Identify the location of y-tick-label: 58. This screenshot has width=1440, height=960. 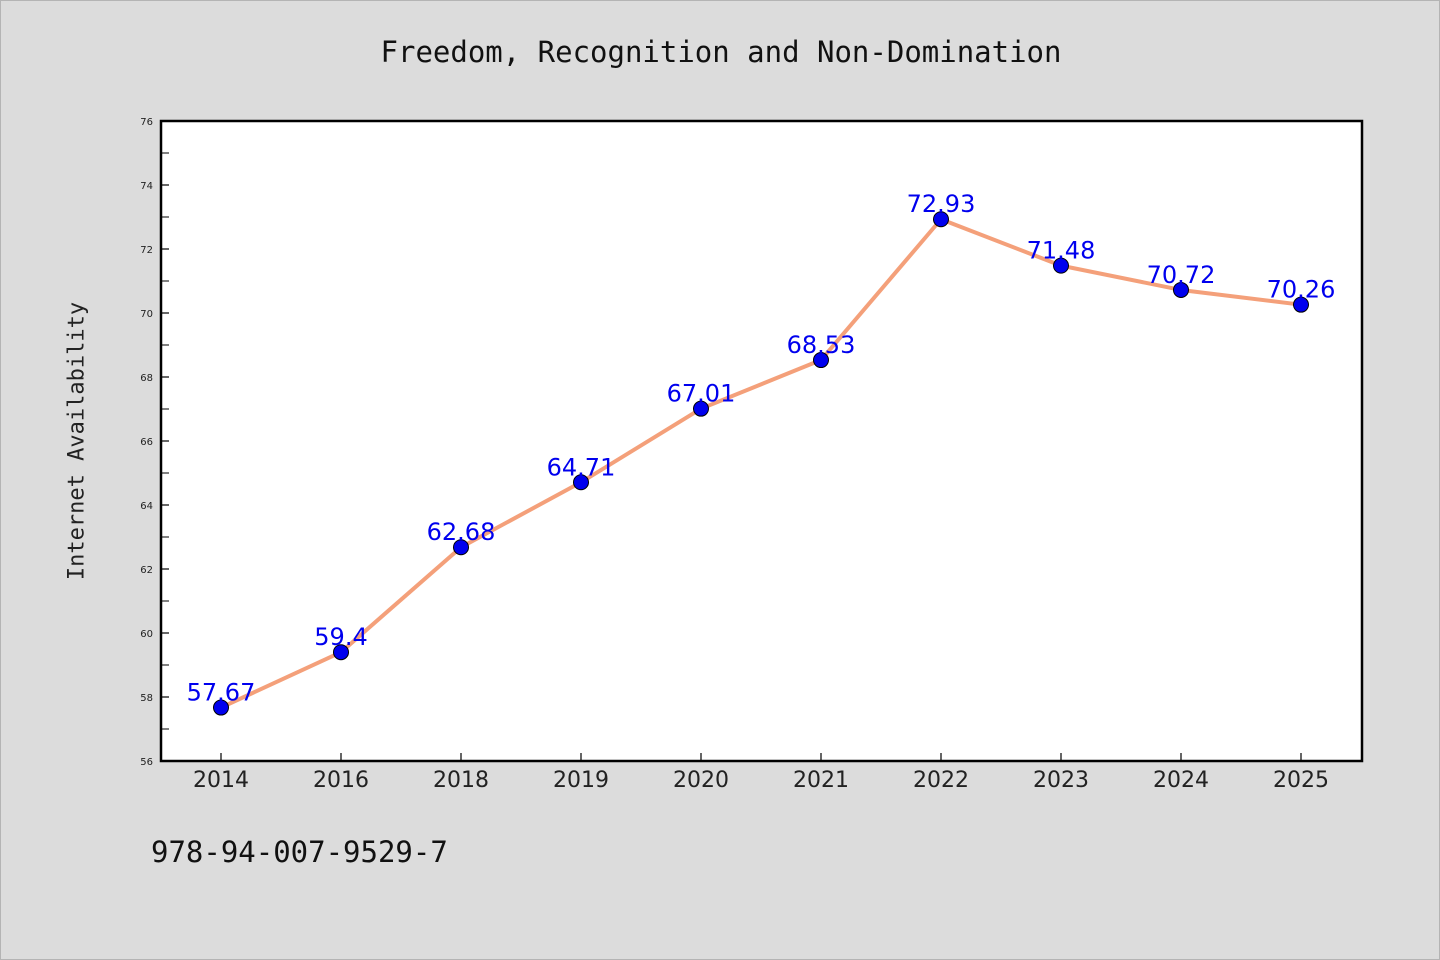
(146, 698).